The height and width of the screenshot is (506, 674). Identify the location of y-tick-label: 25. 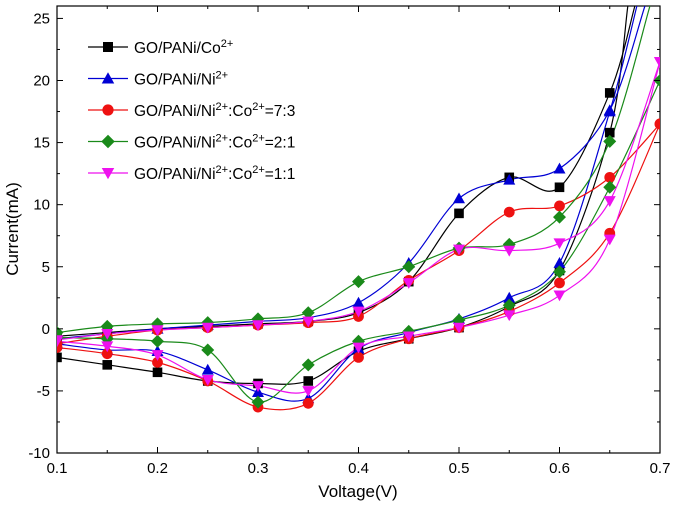
(41, 18).